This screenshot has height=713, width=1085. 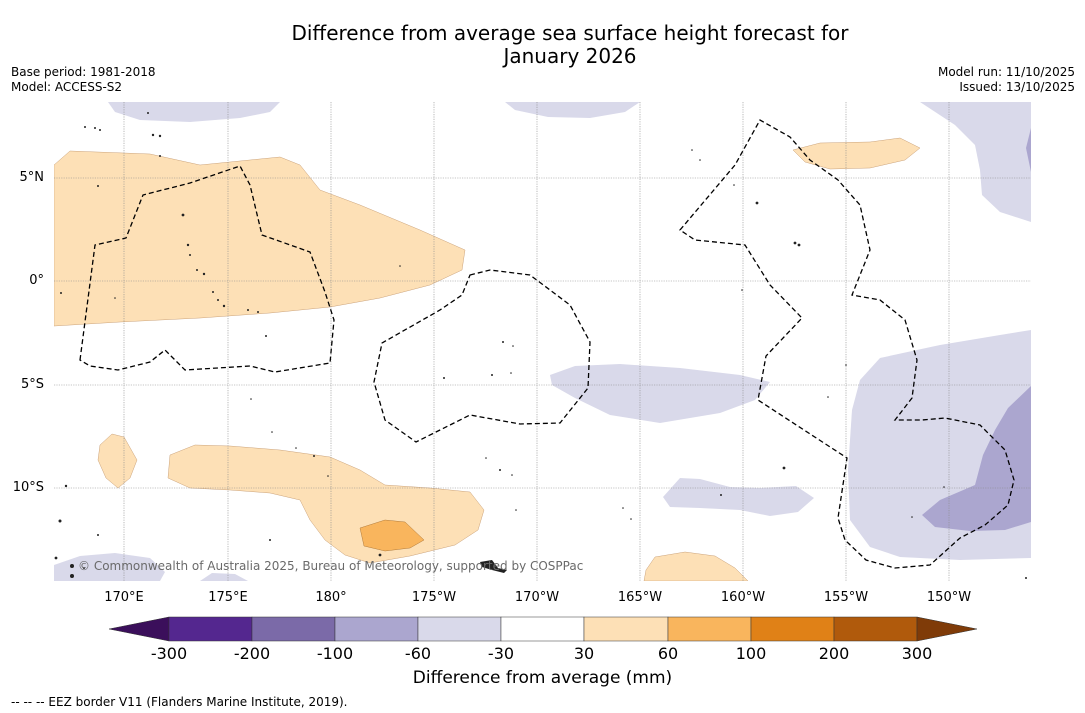 I want to click on negative-anomaly-east-core, so click(x=976, y=458).